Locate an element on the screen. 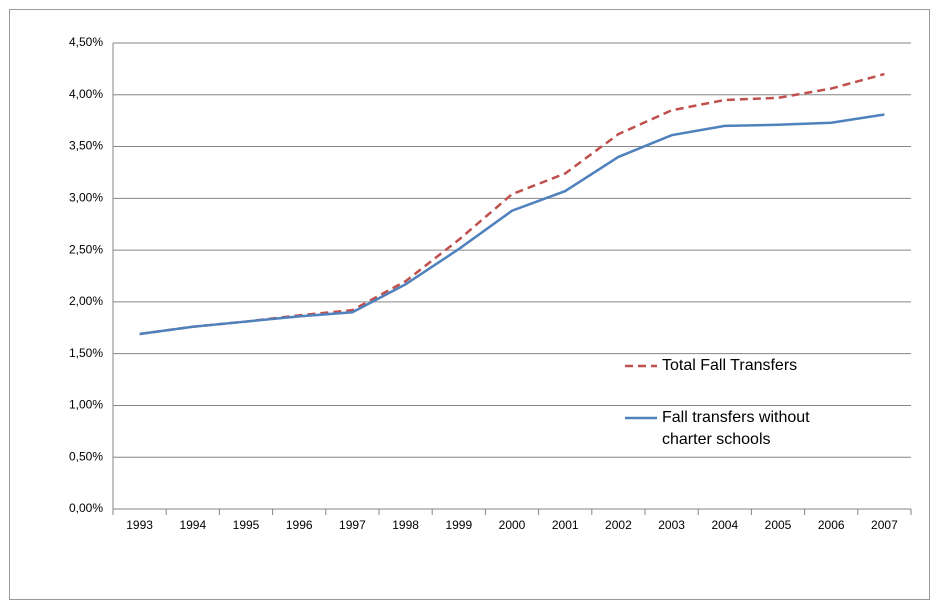 Image resolution: width=931 pixels, height=609 pixels. y-tick-label: 4,00% is located at coordinates (86, 94).